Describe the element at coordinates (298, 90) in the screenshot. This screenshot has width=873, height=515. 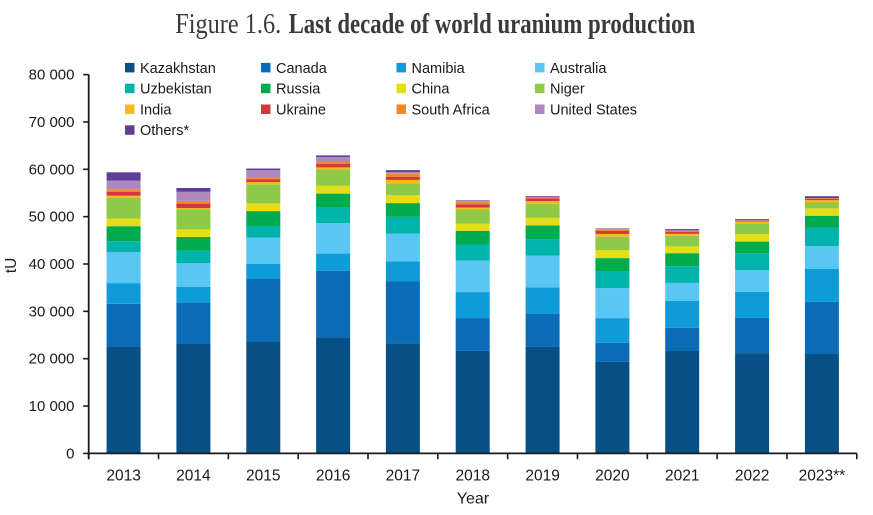
I see `svg-text: Russia` at that location.